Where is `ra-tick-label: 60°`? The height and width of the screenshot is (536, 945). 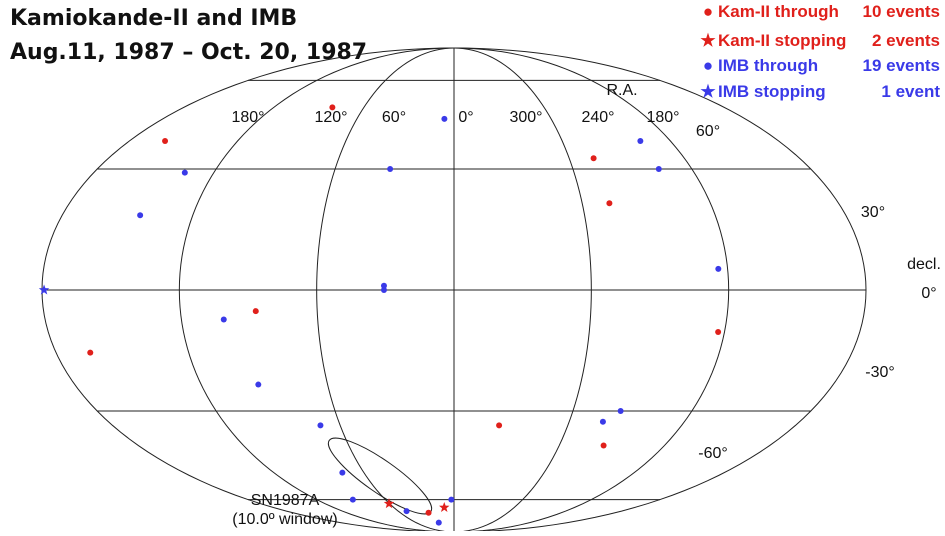 ra-tick-label: 60° is located at coordinates (394, 117).